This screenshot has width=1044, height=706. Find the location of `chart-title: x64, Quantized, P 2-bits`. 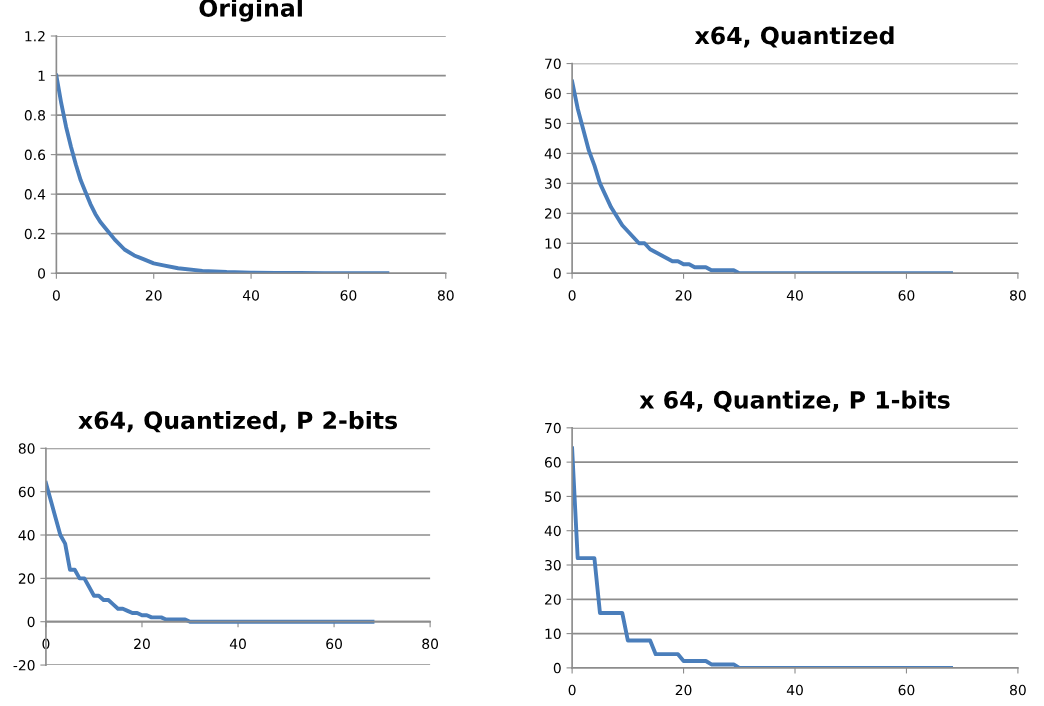

chart-title: x64, Quantized, P 2-bits is located at coordinates (238, 421).